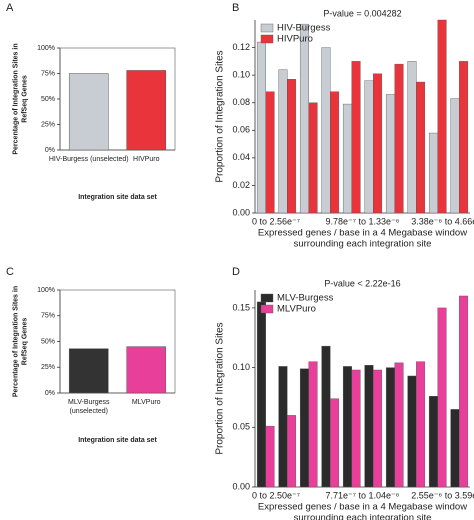 The height and width of the screenshot is (520, 474). Describe the element at coordinates (241, 185) in the screenshot. I see `y-tick-label: 0.02` at that location.